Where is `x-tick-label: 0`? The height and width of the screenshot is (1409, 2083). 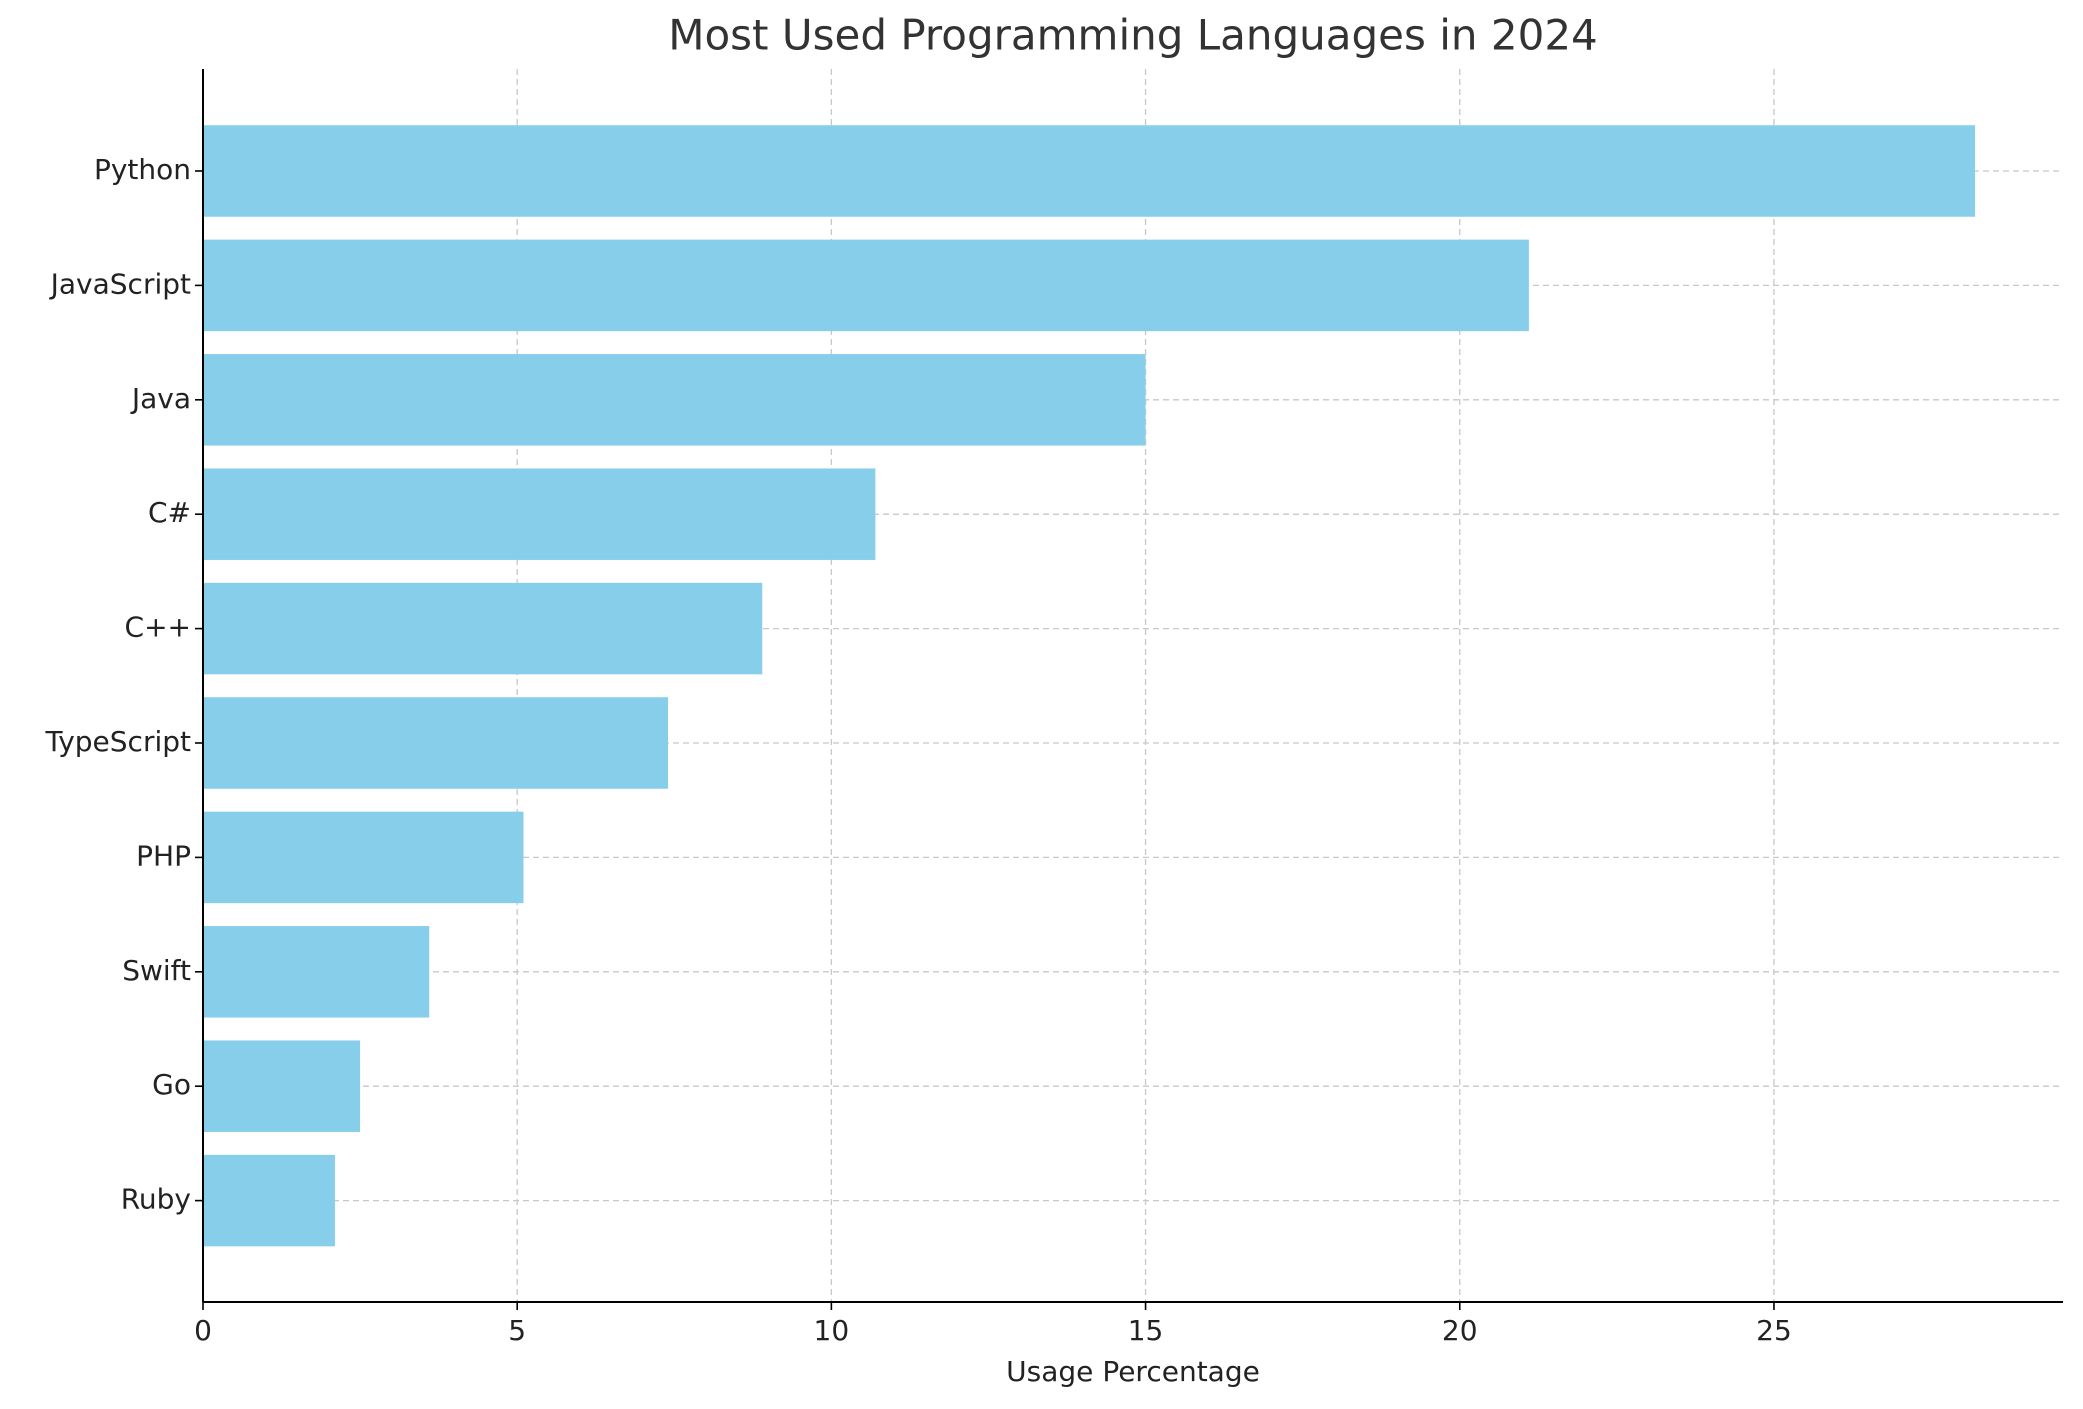
x-tick-label: 0 is located at coordinates (203, 1330).